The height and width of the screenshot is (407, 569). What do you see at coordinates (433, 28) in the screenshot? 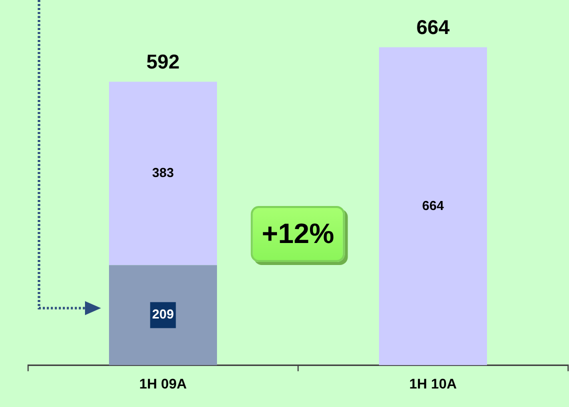
I see `total-label: 664` at bounding box center [433, 28].